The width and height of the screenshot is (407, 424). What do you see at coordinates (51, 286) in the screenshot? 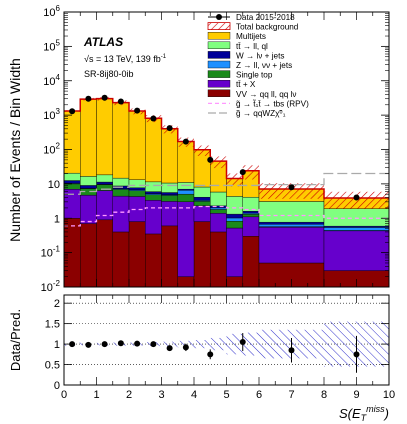
I see `y-tick-label: 10⁻²` at bounding box center [51, 286].